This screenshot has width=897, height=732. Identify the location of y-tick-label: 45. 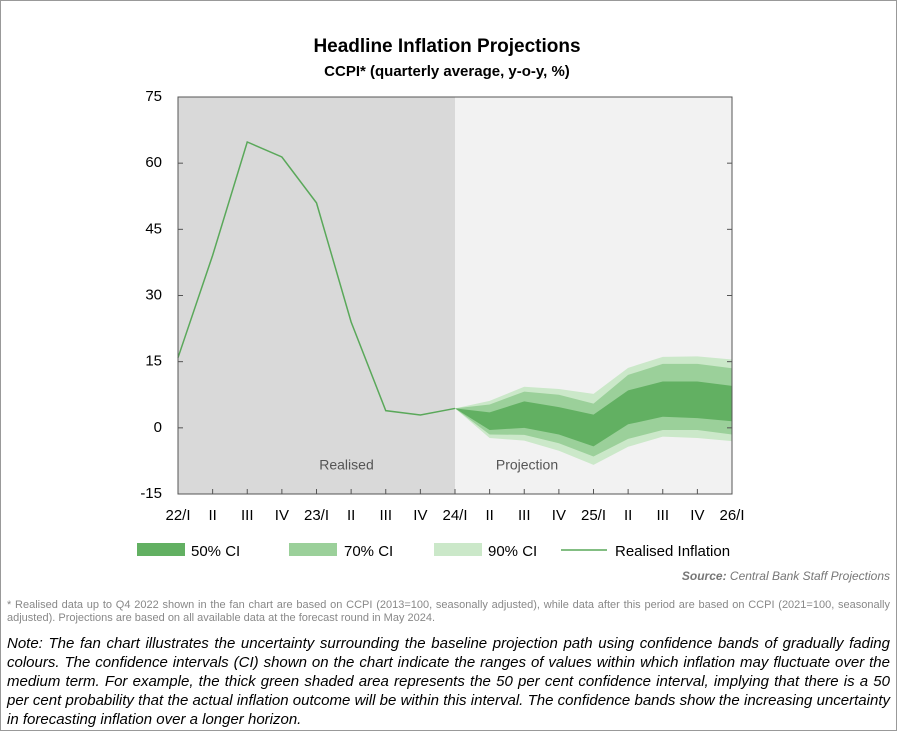
(153, 228).